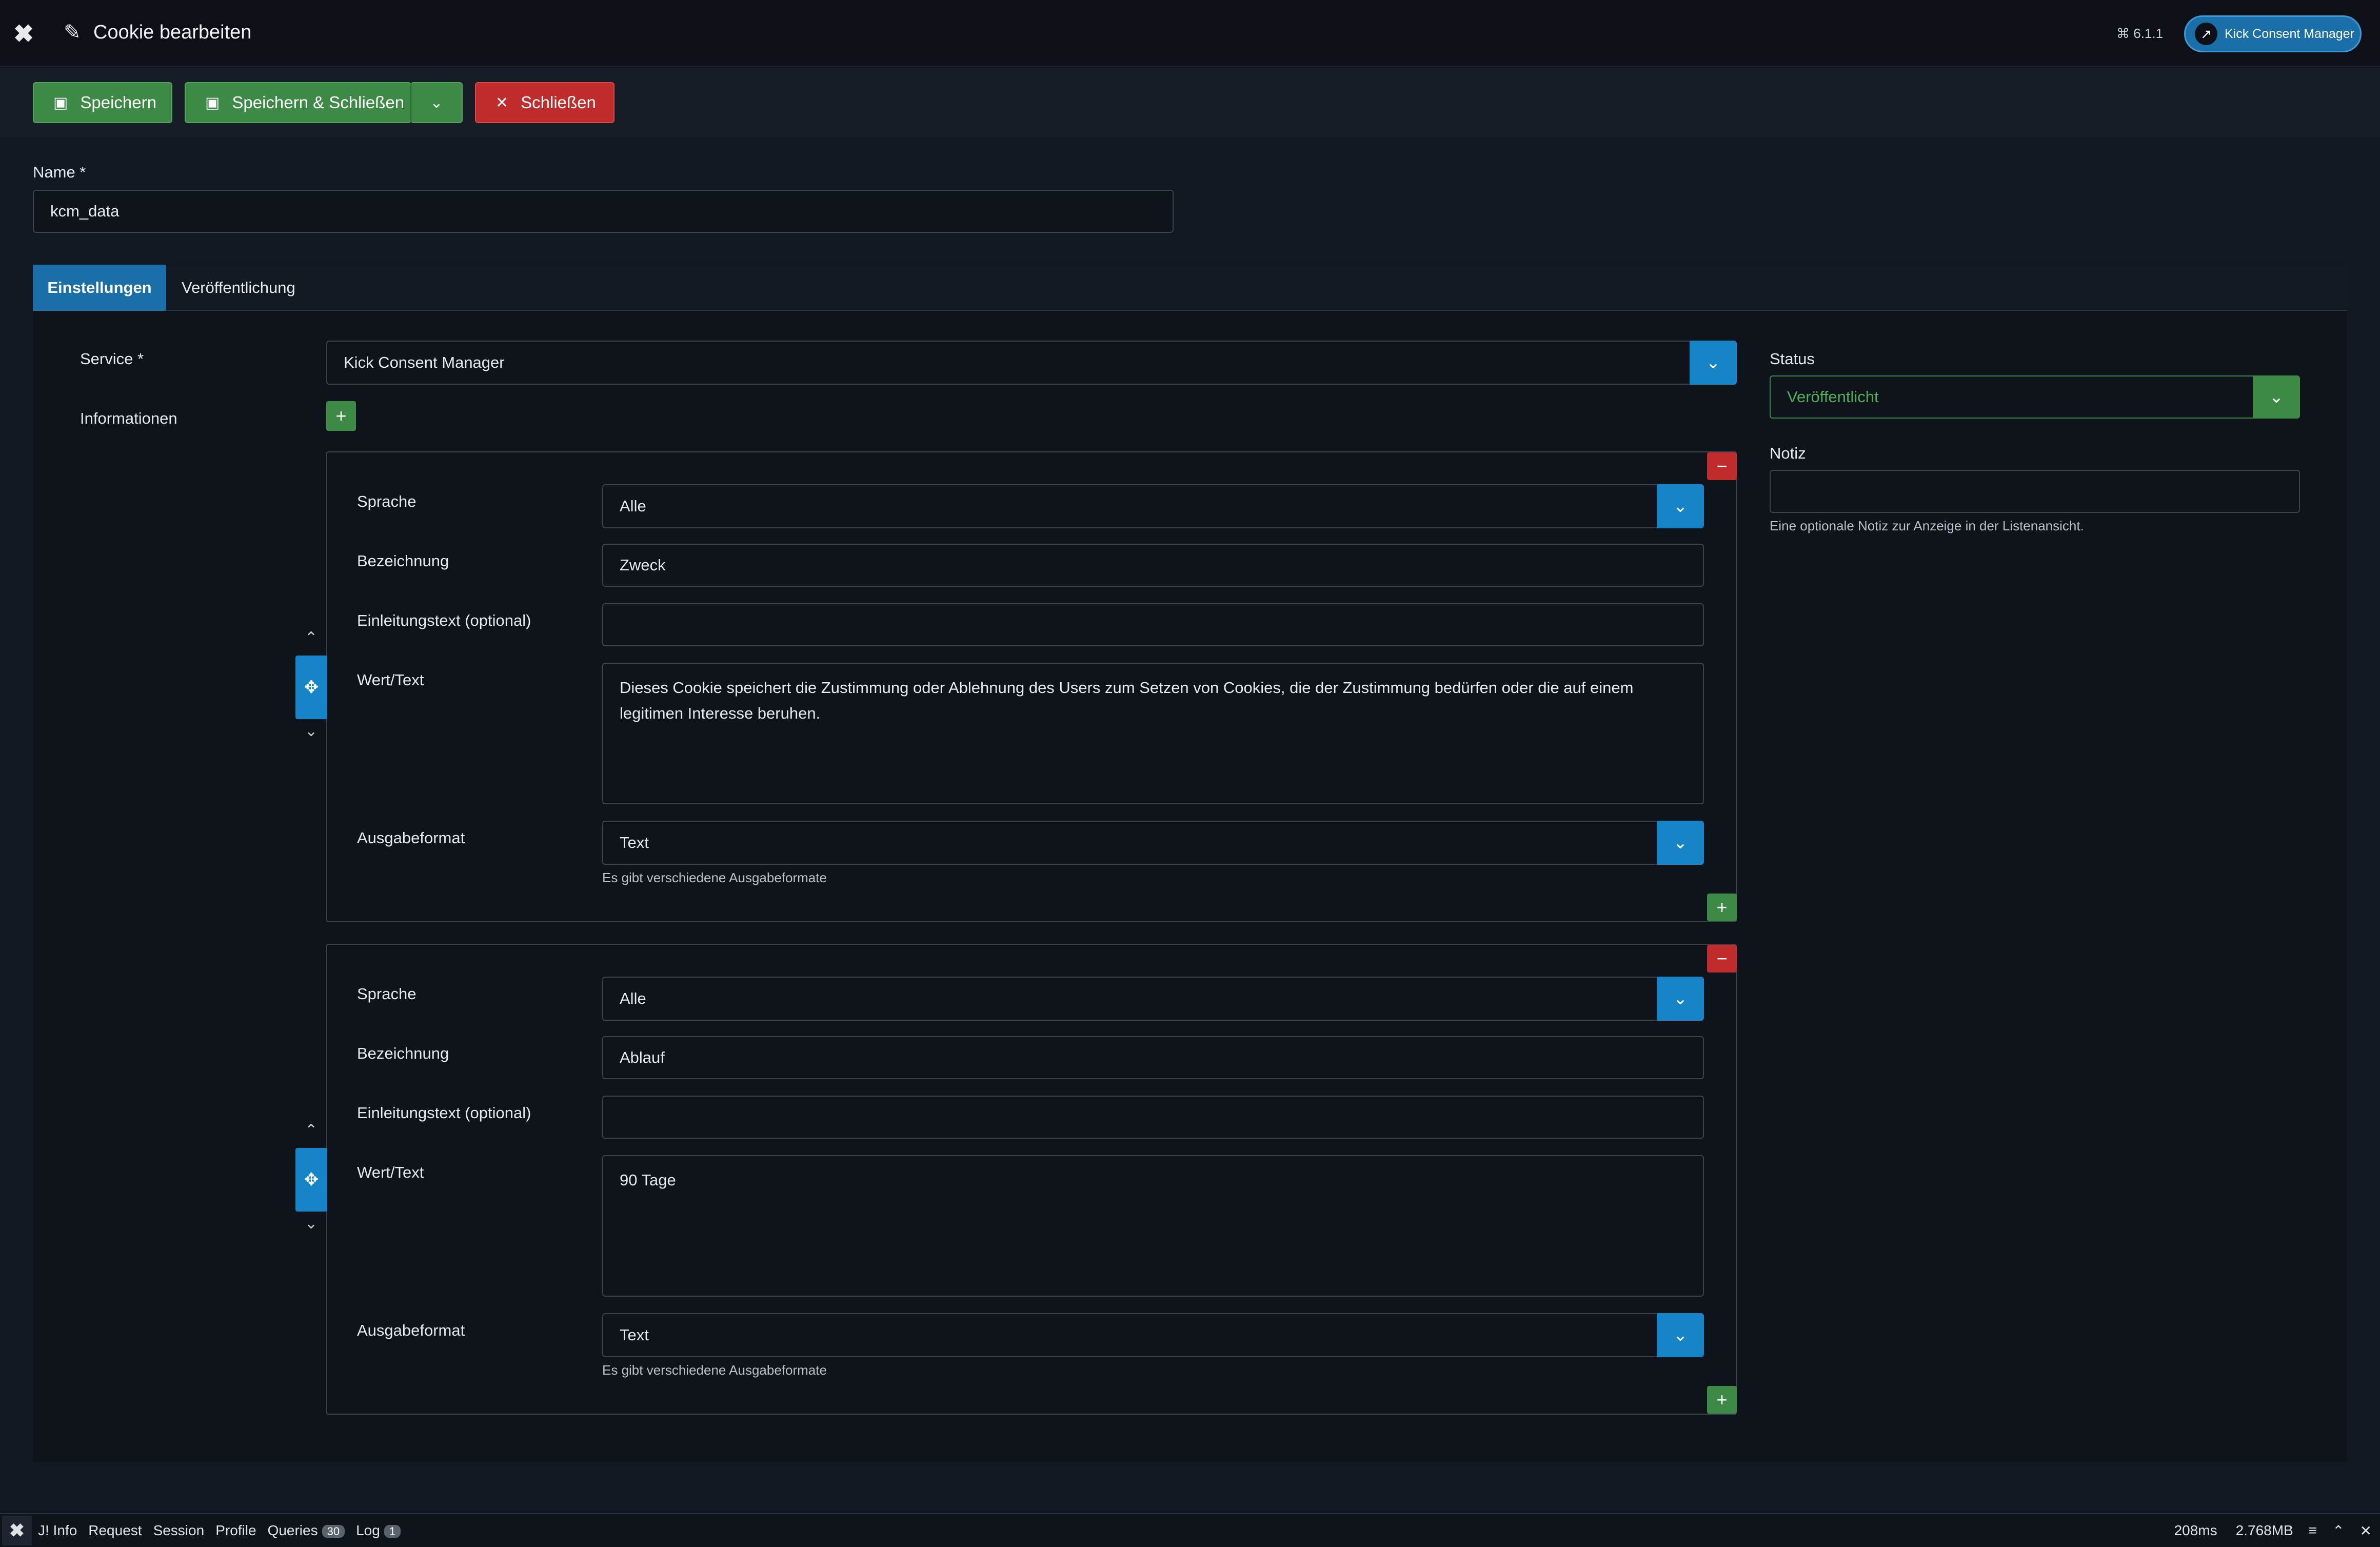 This screenshot has width=2380, height=1547. Describe the element at coordinates (368, 1530) in the screenshot. I see `log-label: Log` at that location.